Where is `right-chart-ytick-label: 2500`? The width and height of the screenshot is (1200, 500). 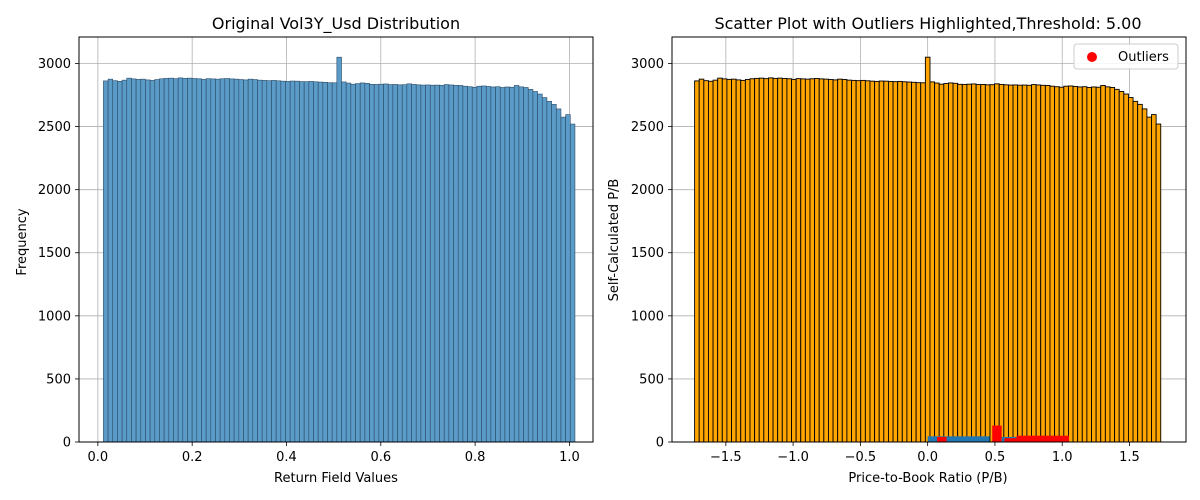 right-chart-ytick-label: 2500 is located at coordinates (647, 127).